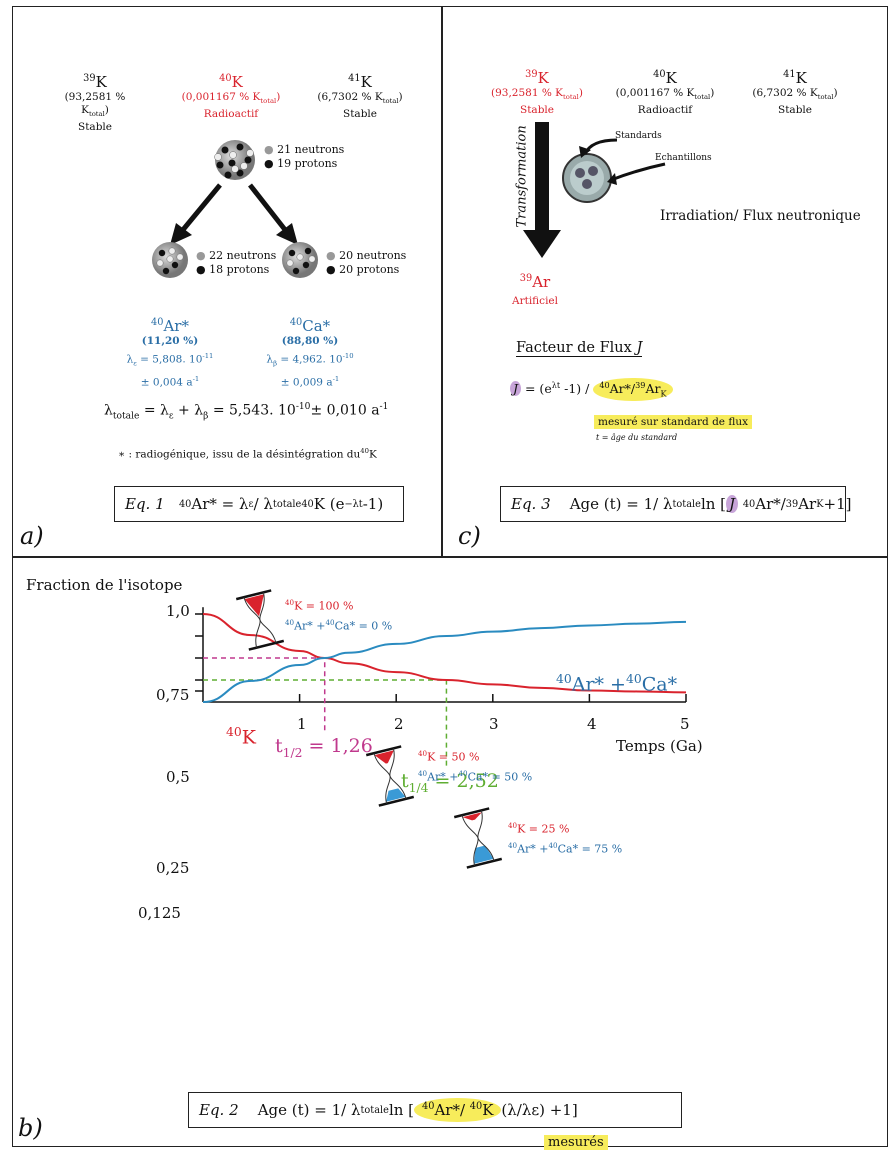 The height and width of the screenshot is (1153, 894). Describe the element at coordinates (522, 176) in the screenshot. I see `transformation-label: Transformation` at that location.